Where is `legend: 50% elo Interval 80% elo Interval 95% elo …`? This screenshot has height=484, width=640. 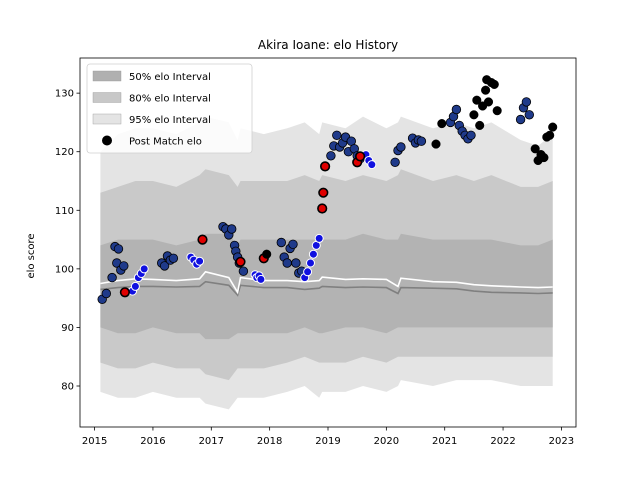 legend: 50% elo Interval 80% elo Interval 95% elo … is located at coordinates (169, 108).